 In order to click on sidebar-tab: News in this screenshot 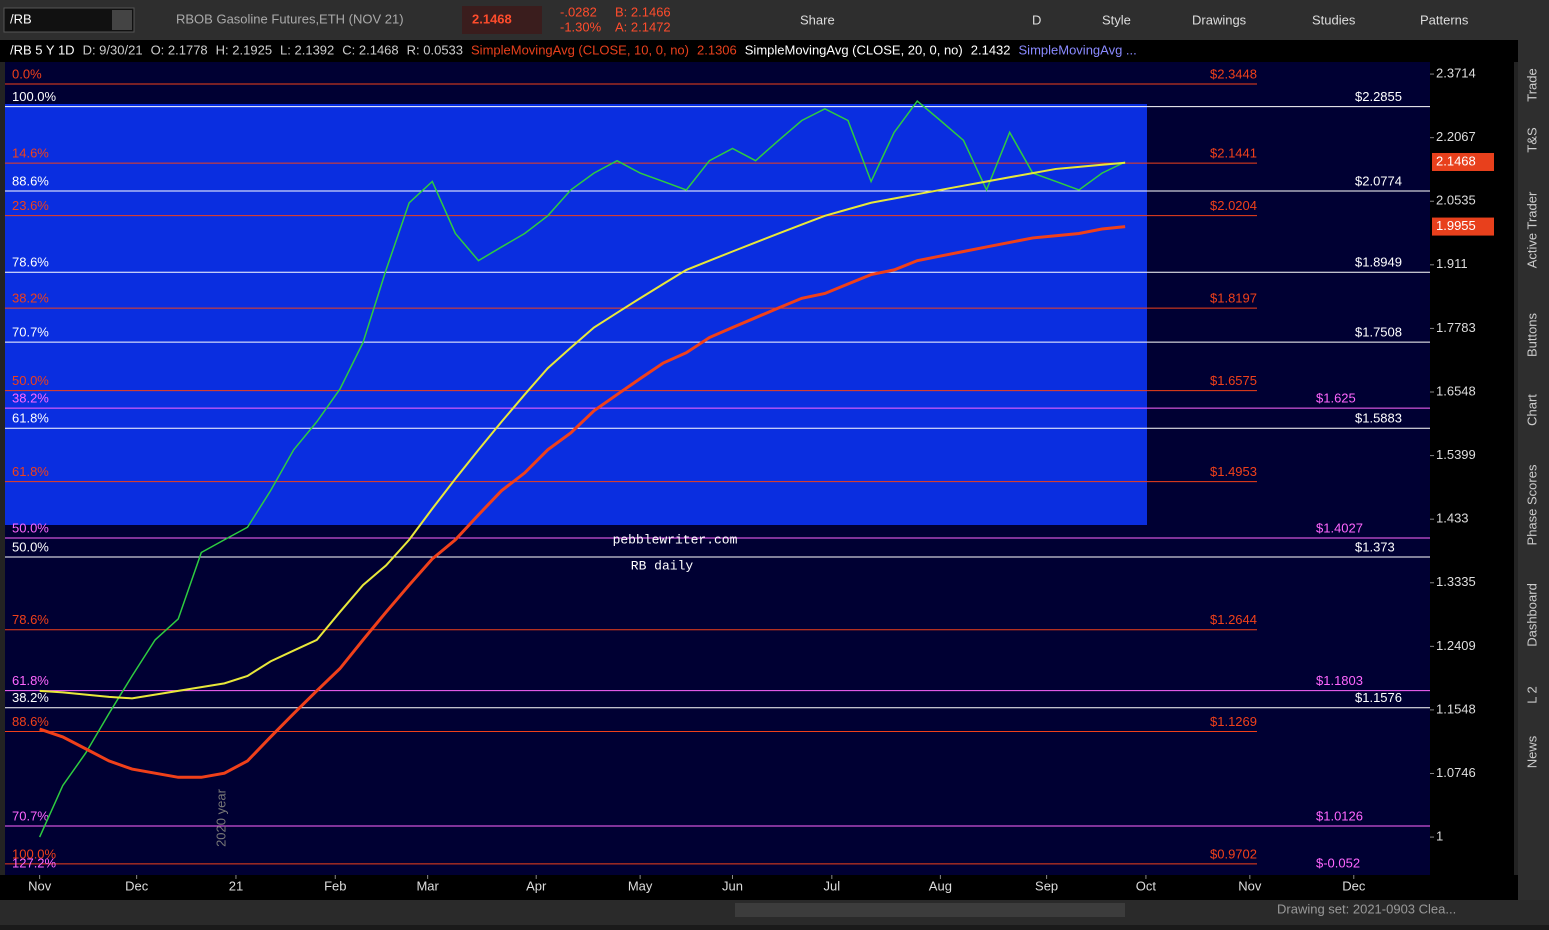, I will do `click(1531, 751)`.